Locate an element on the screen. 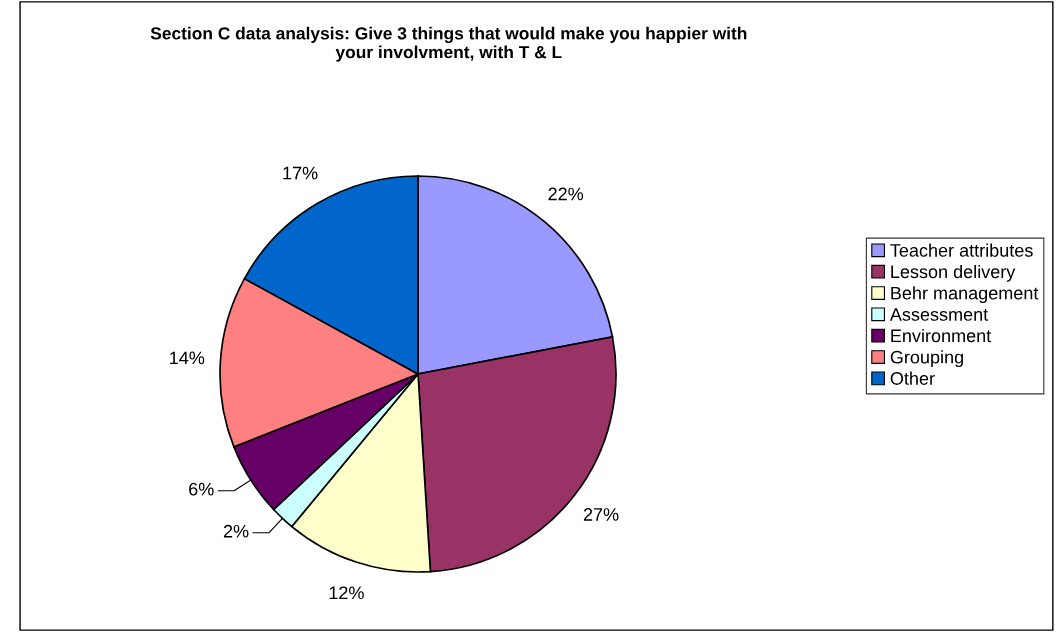 This screenshot has width=1056, height=632. legend-label: Behr management is located at coordinates (965, 295).